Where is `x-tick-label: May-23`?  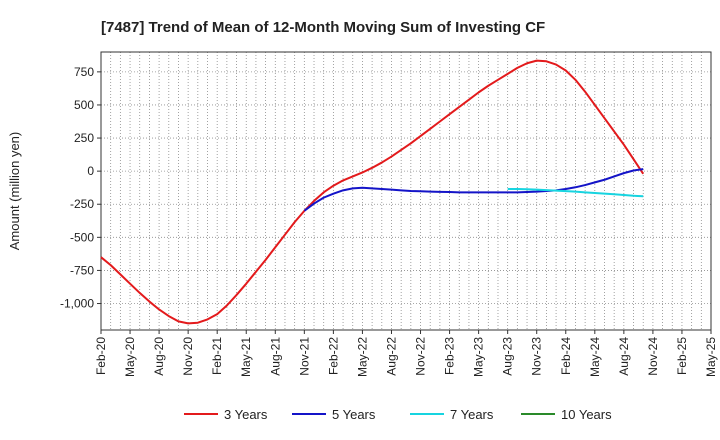 x-tick-label: May-23 is located at coordinates (479, 357).